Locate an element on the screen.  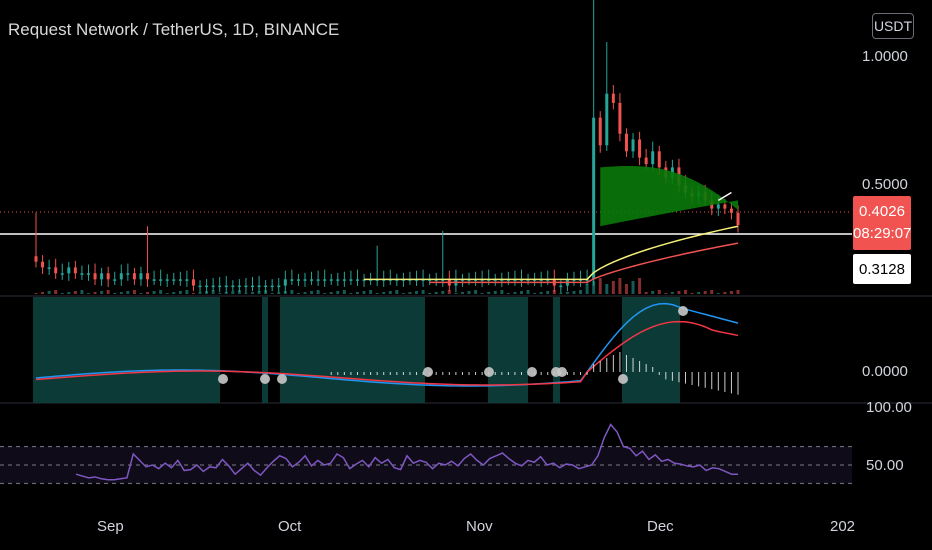
moving-average-yellow is located at coordinates (551, 253).